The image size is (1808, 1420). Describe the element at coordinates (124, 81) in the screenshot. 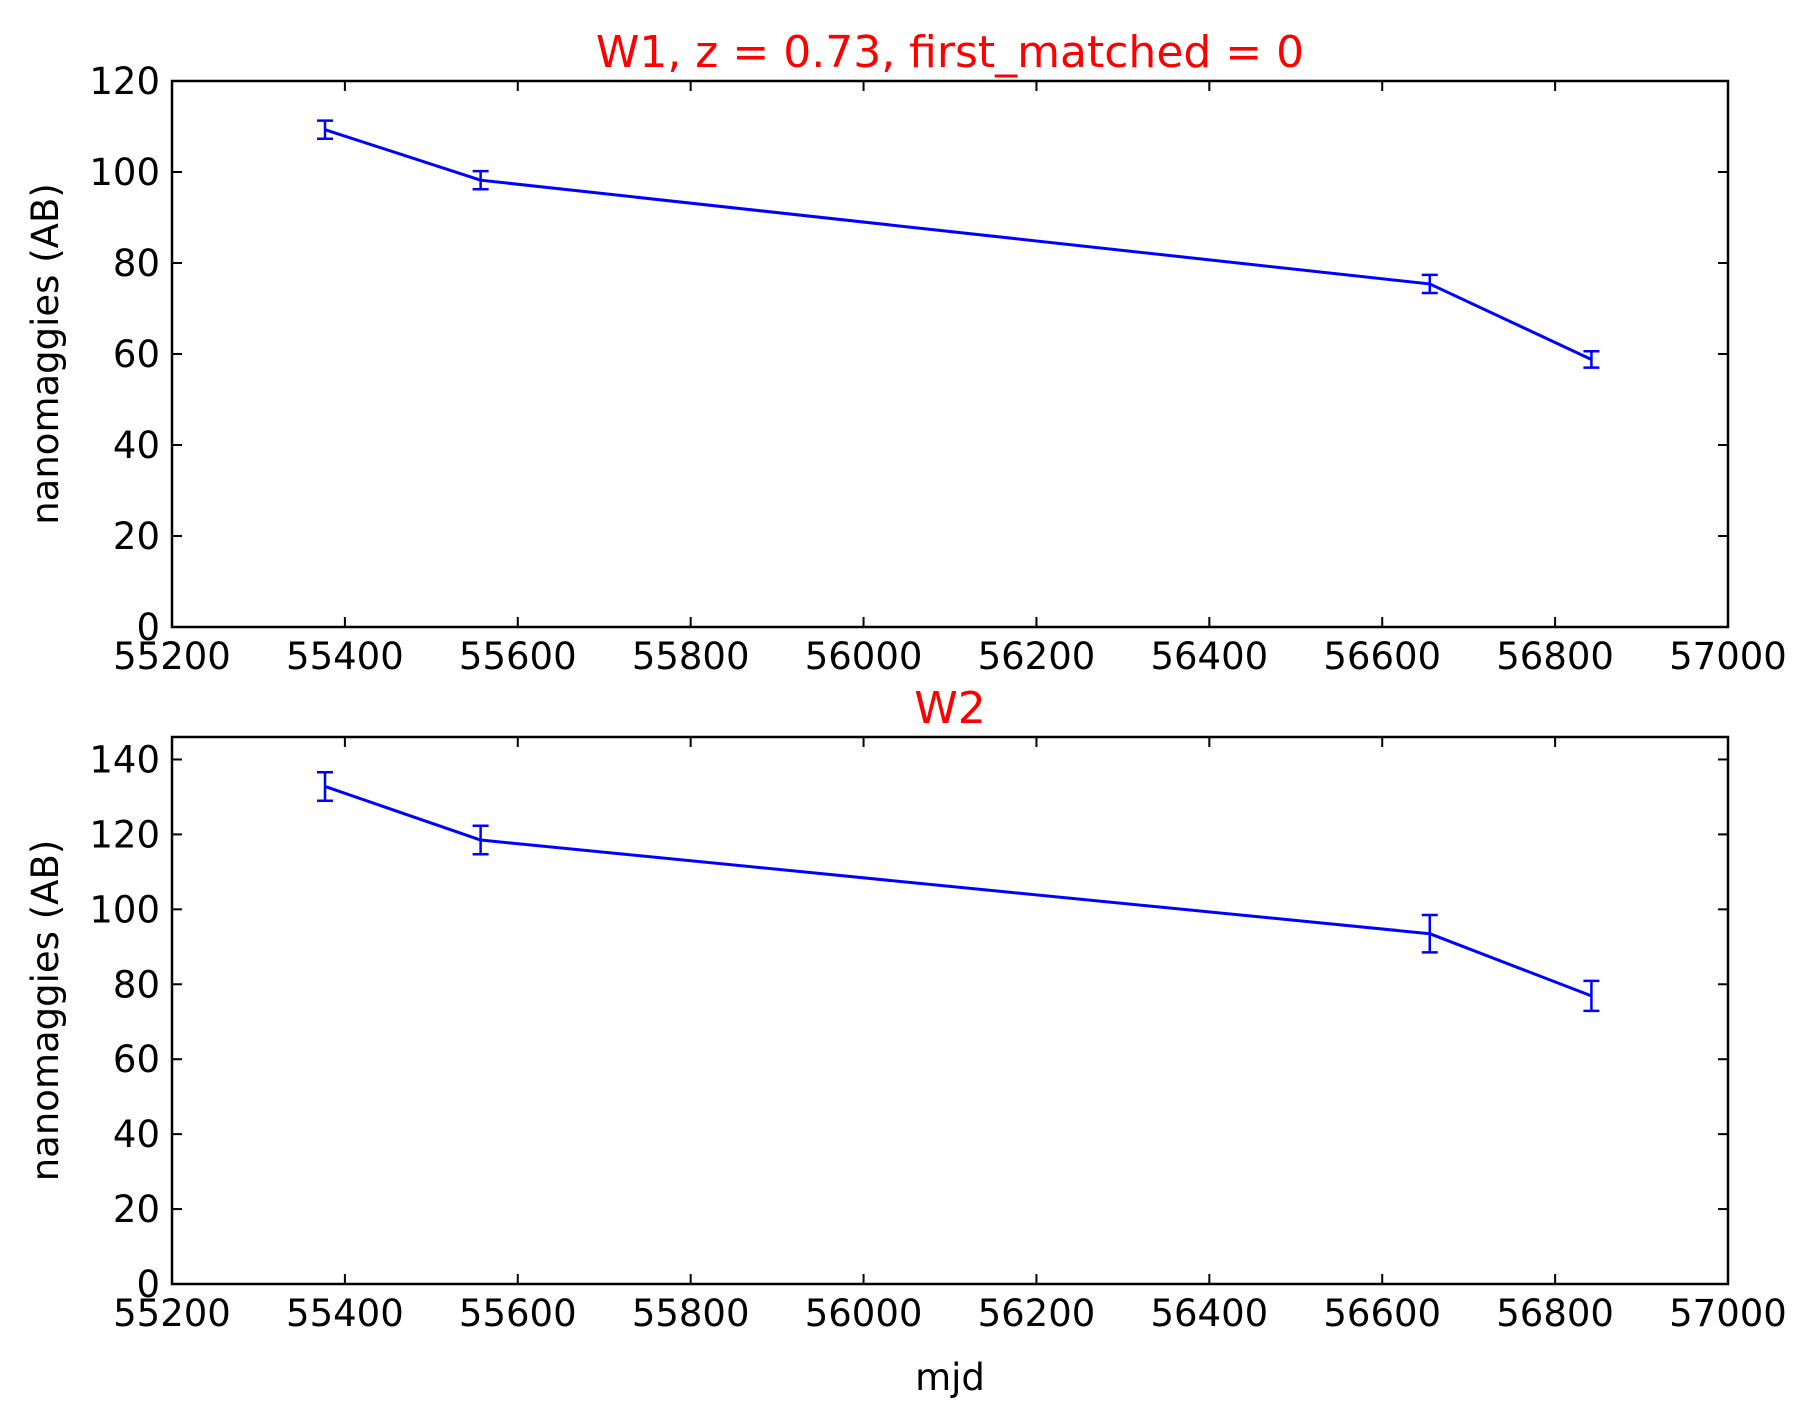

I see `panel-1-ytick-label: 120` at that location.